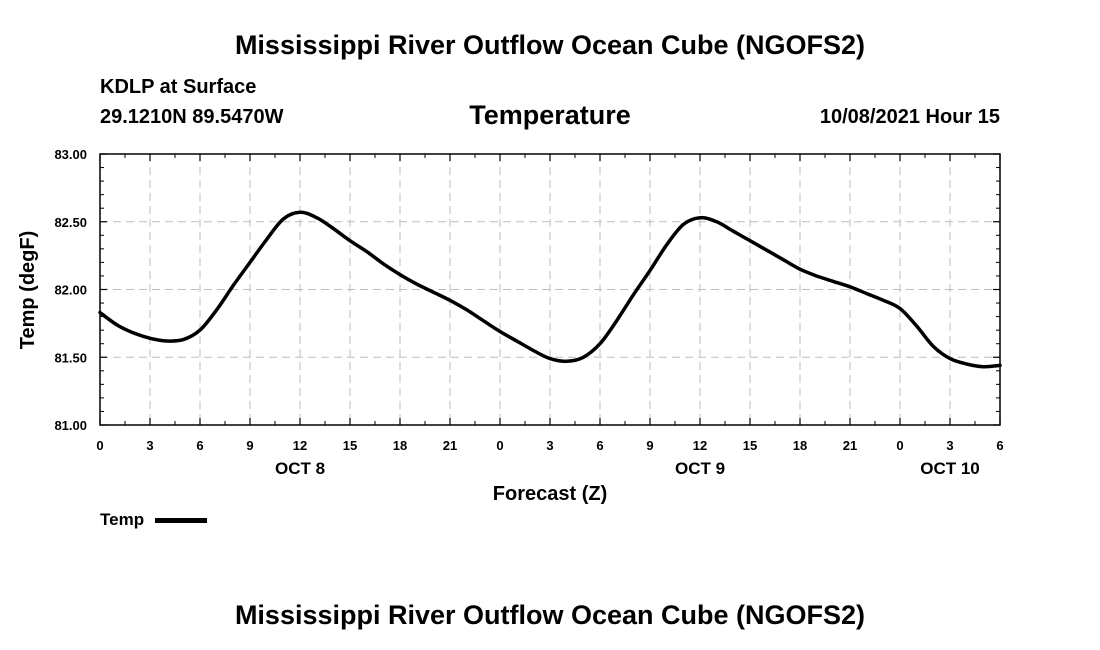 Image resolution: width=1100 pixels, height=650 pixels. What do you see at coordinates (700, 468) in the screenshot?
I see `day-label: OCT 9` at bounding box center [700, 468].